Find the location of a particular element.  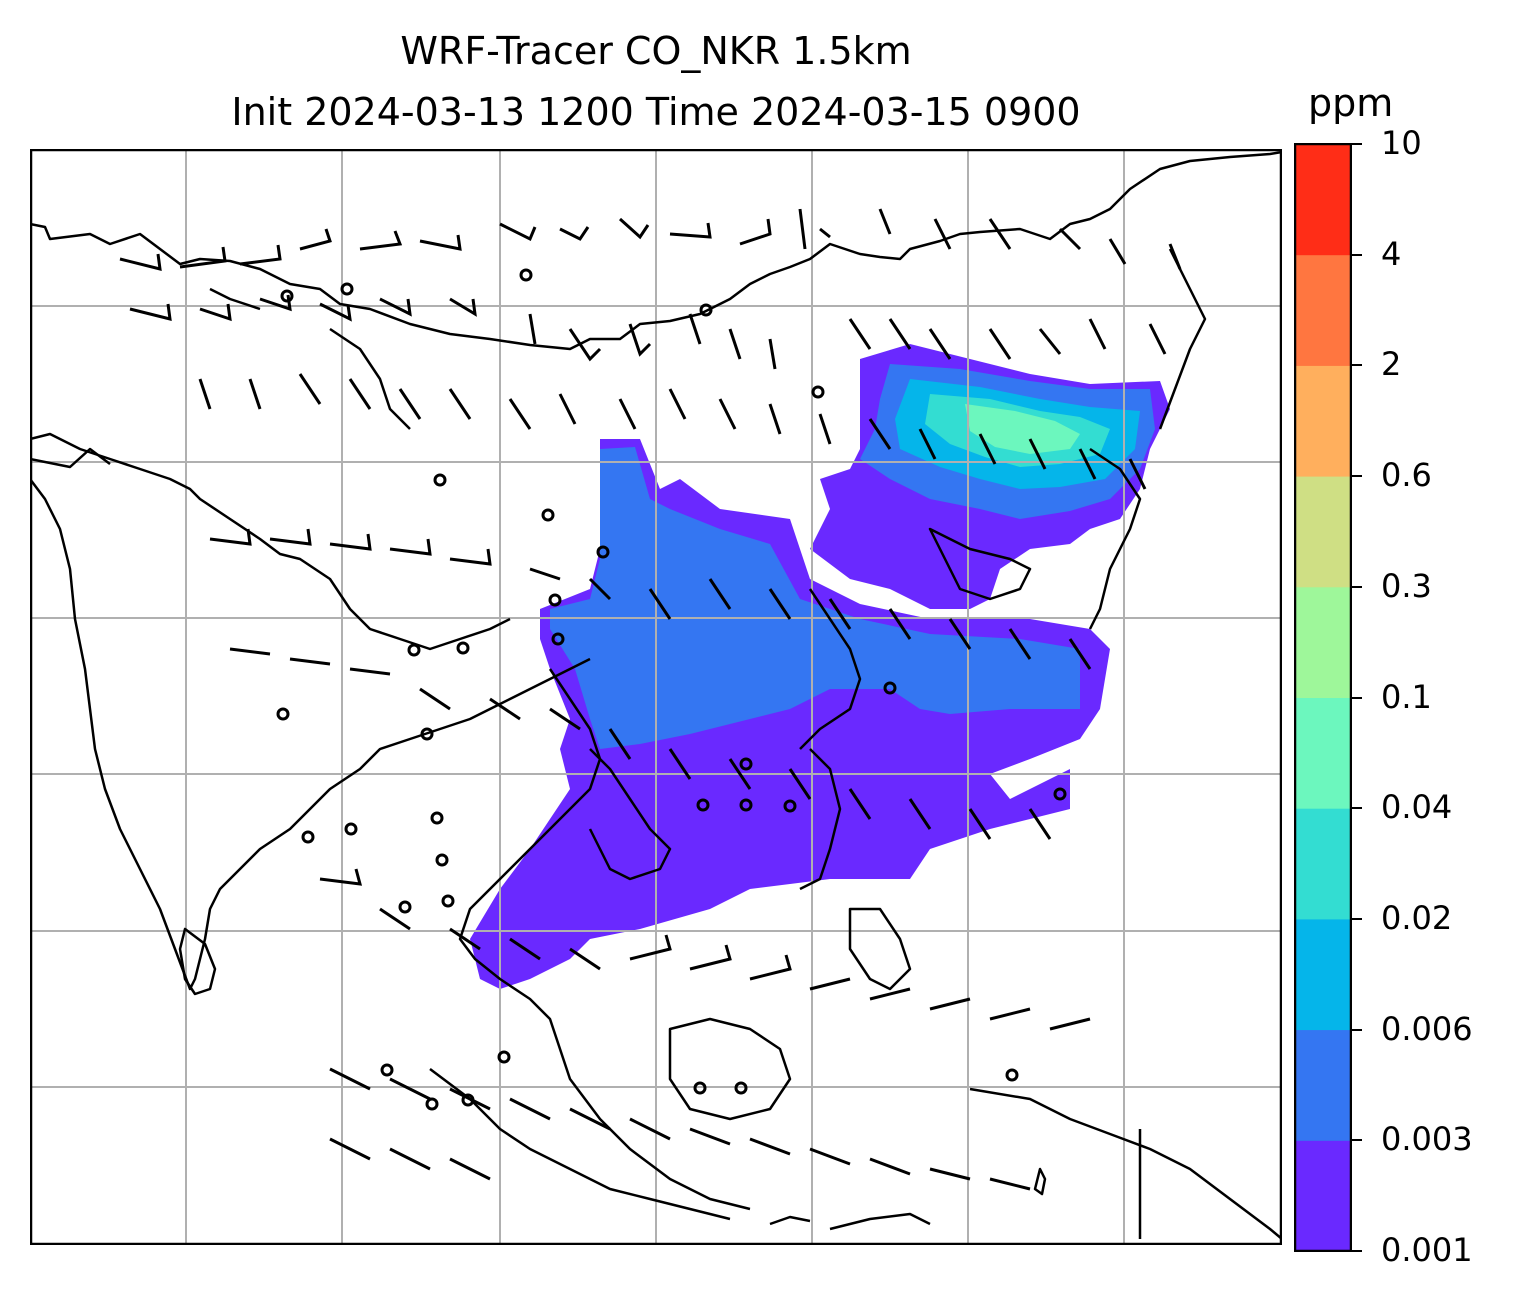

colorbar-tick-label: 0.006 is located at coordinates (1427, 1028).